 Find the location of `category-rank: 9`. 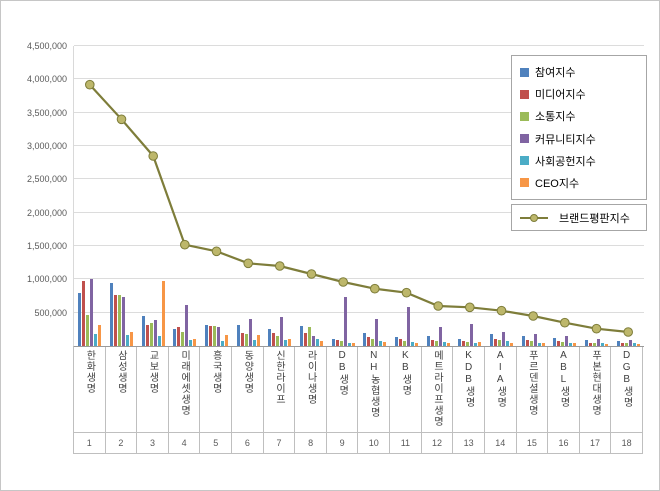

category-rank: 9 is located at coordinates (343, 443).